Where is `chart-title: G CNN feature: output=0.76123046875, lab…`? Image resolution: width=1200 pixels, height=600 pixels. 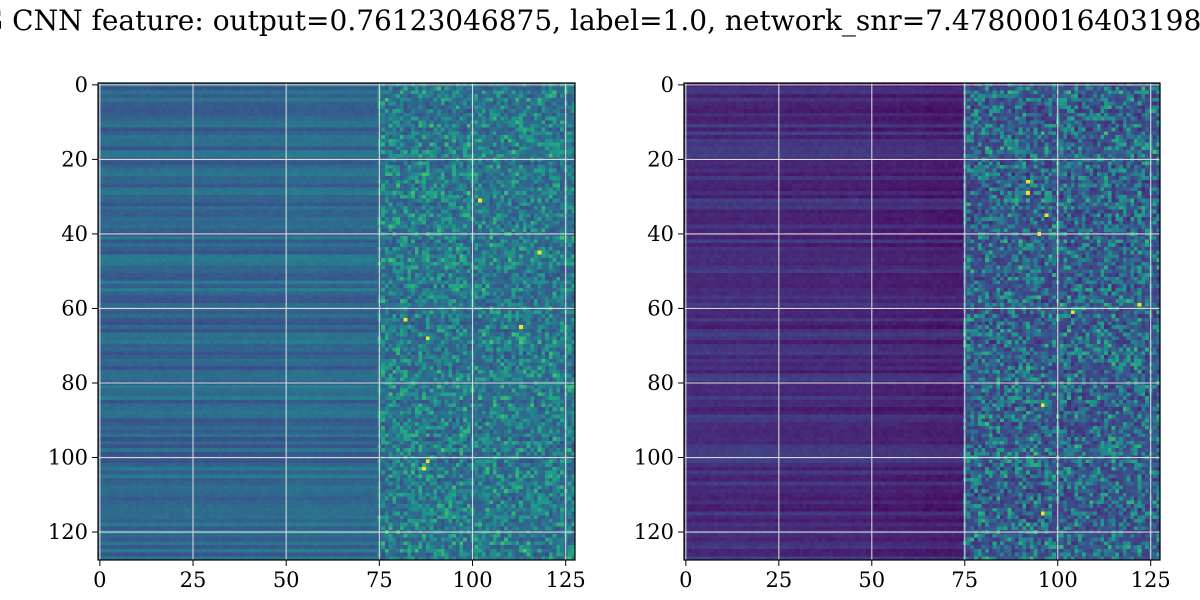 chart-title: G CNN feature: output=0.76123046875, lab… is located at coordinates (600, 20).